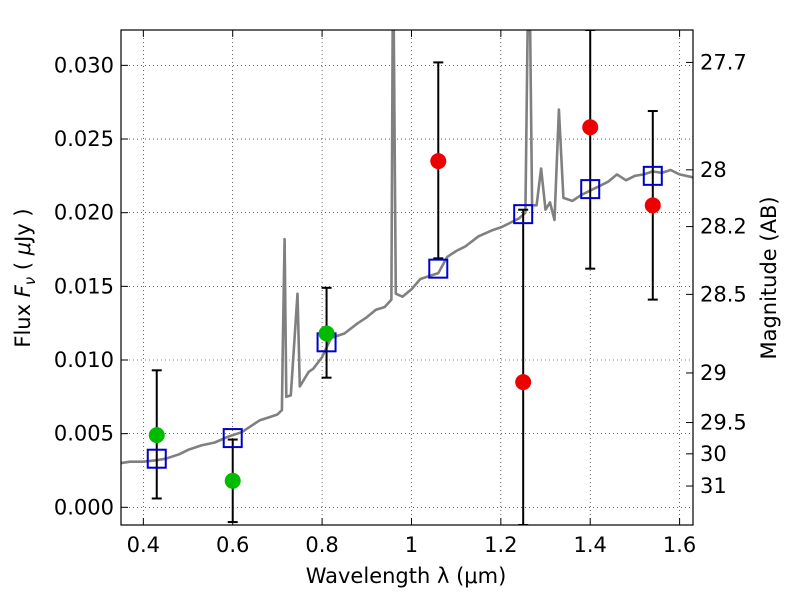  I want to click on y-axis-label: Flux Fν ( μJy ), so click(25, 277).